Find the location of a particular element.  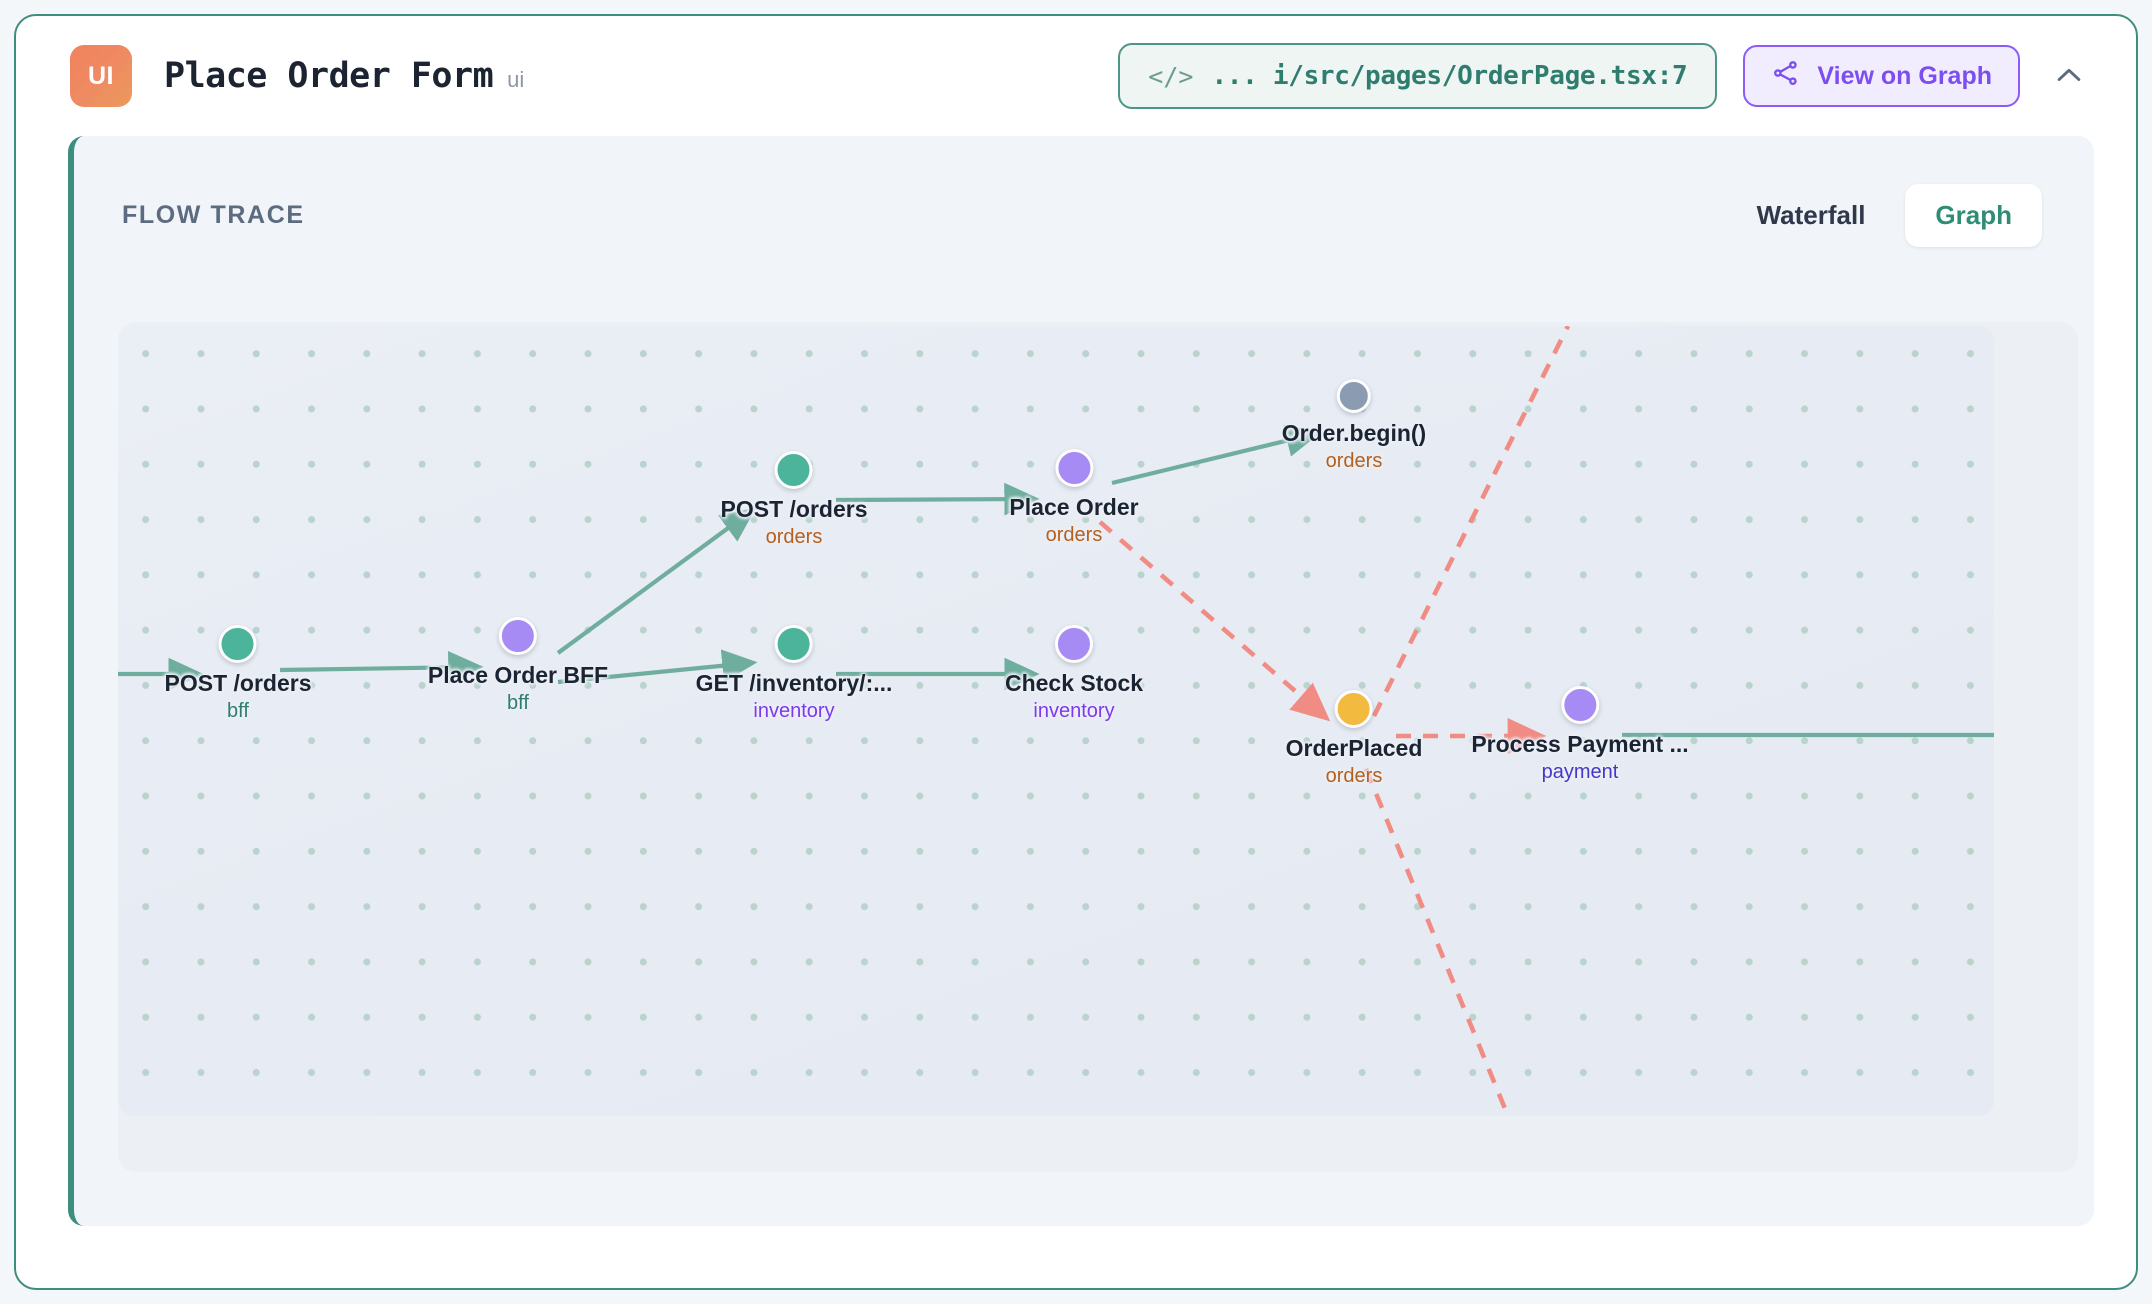

graph-node-order-placed: OrderPlaced orders is located at coordinates (1354, 739).